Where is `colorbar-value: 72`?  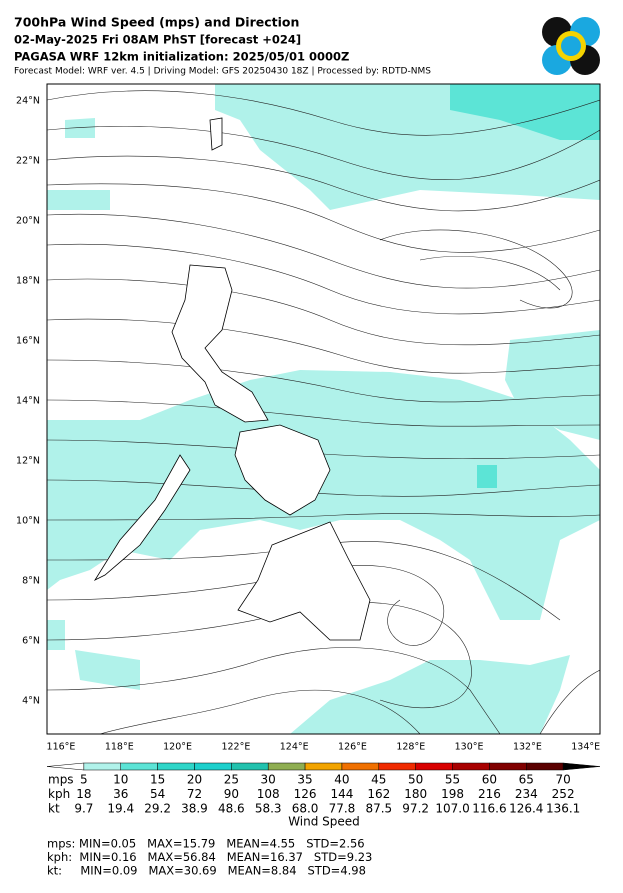 colorbar-value: 72 is located at coordinates (194, 794).